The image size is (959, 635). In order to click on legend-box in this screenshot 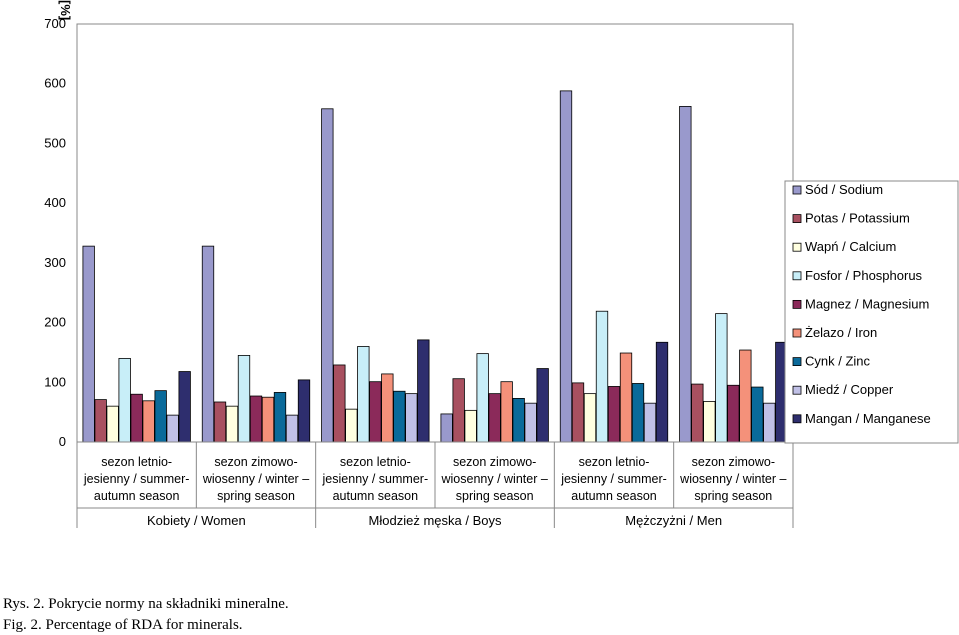, I will do `click(871, 312)`.